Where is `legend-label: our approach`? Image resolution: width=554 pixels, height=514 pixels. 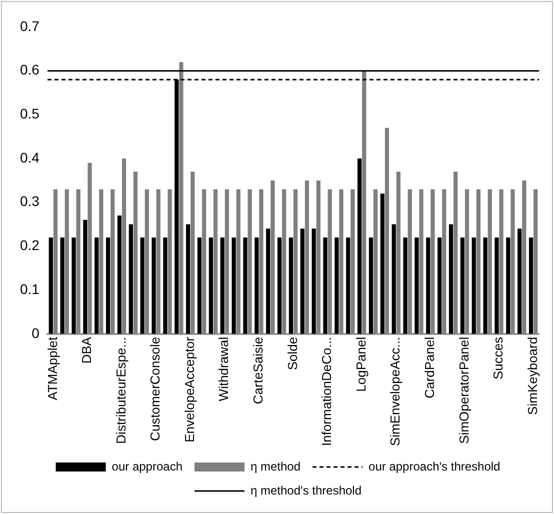
legend-label: our approach is located at coordinates (147, 466).